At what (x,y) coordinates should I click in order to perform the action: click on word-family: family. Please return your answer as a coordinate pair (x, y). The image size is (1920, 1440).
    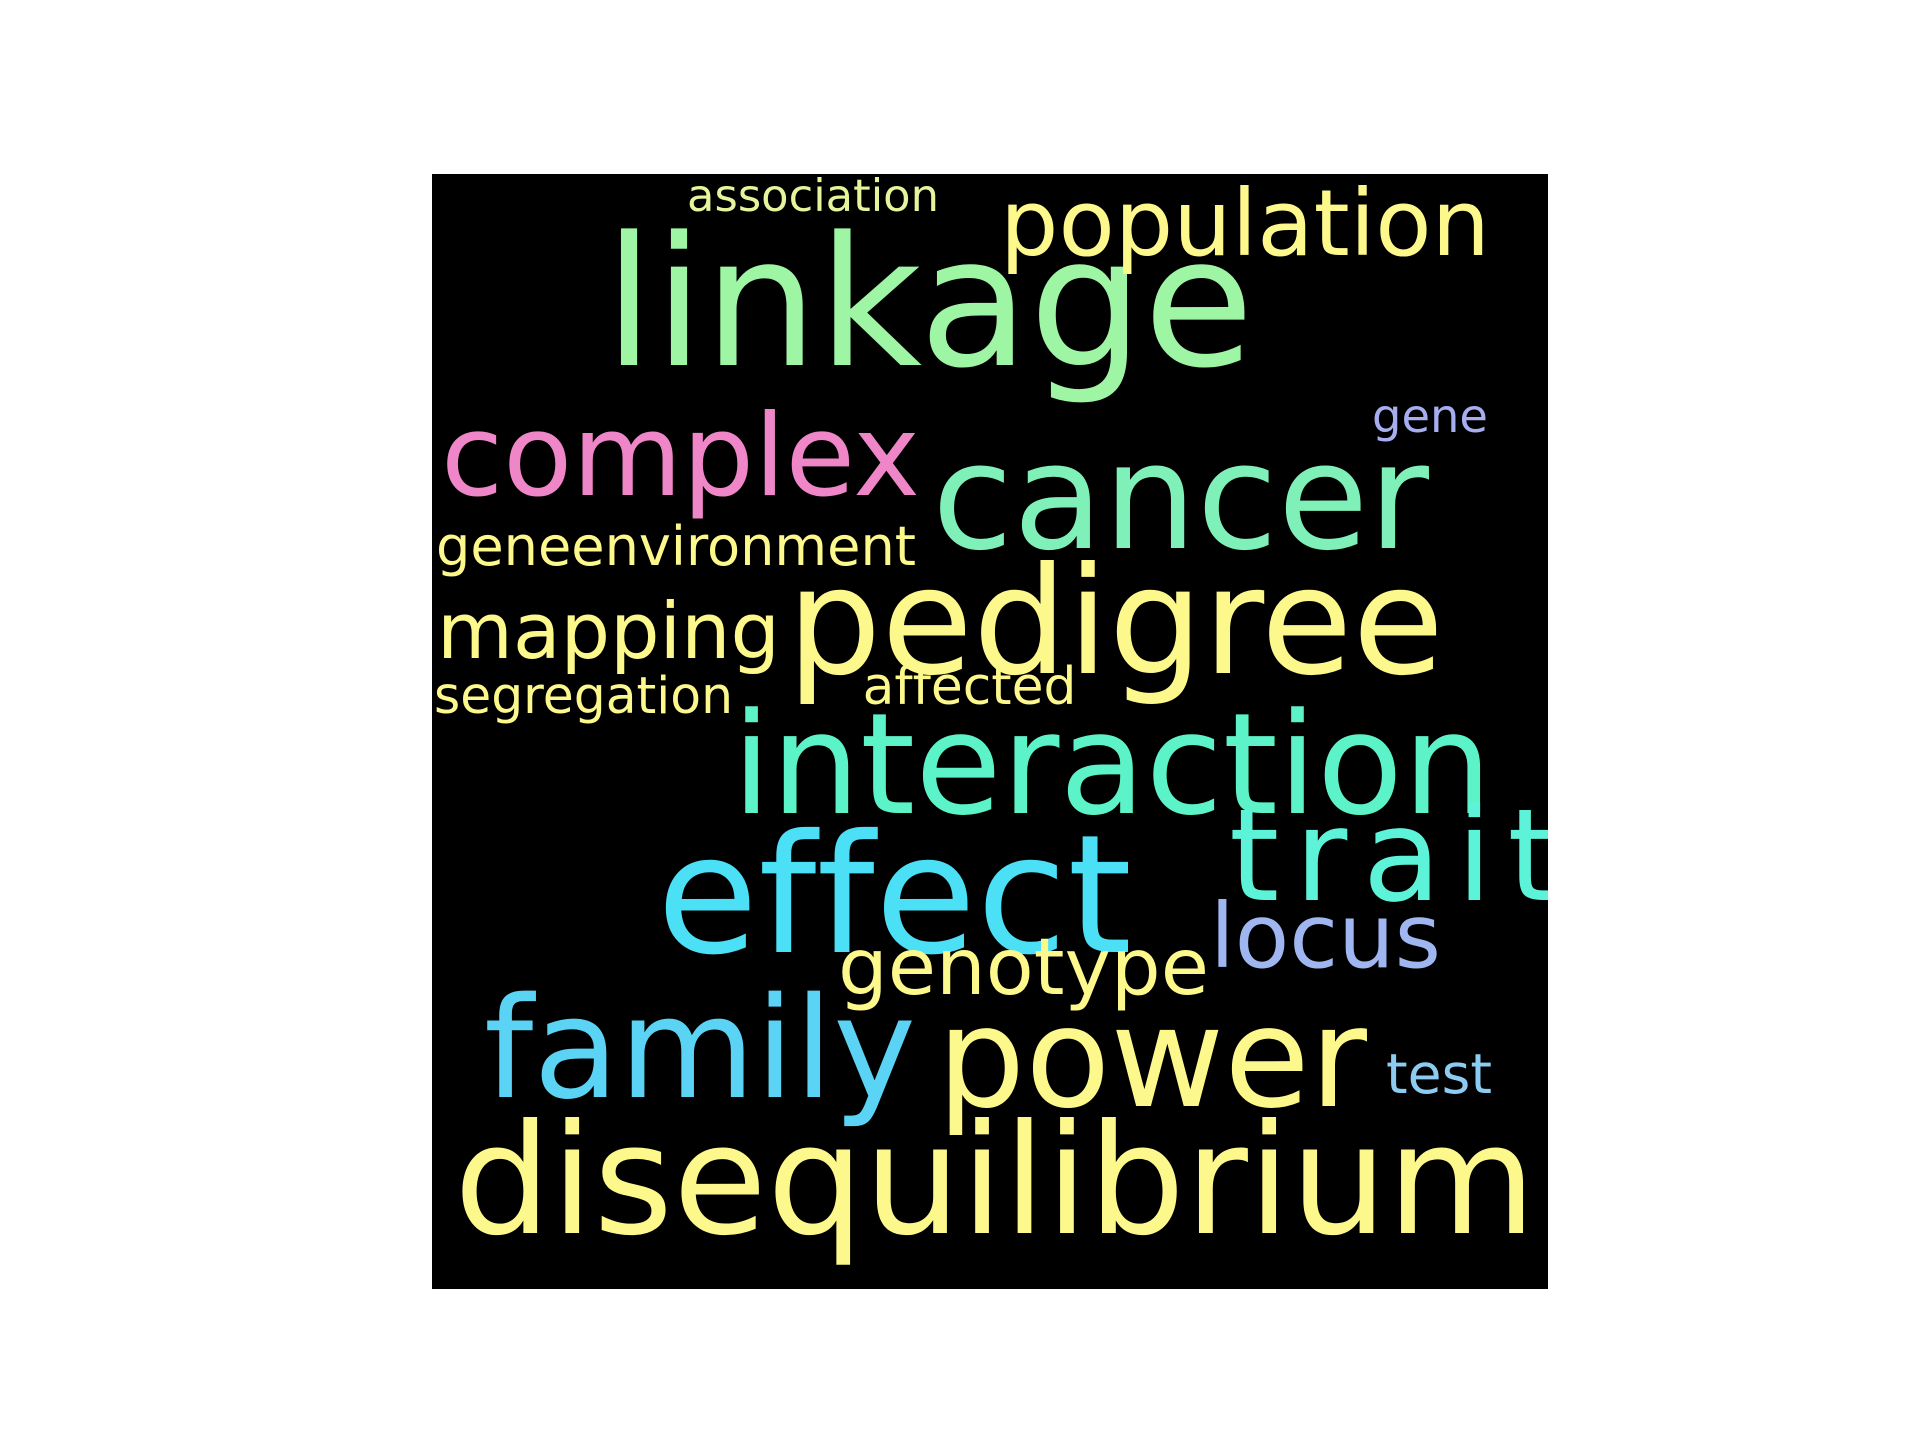
    Looking at the image, I should click on (700, 1050).